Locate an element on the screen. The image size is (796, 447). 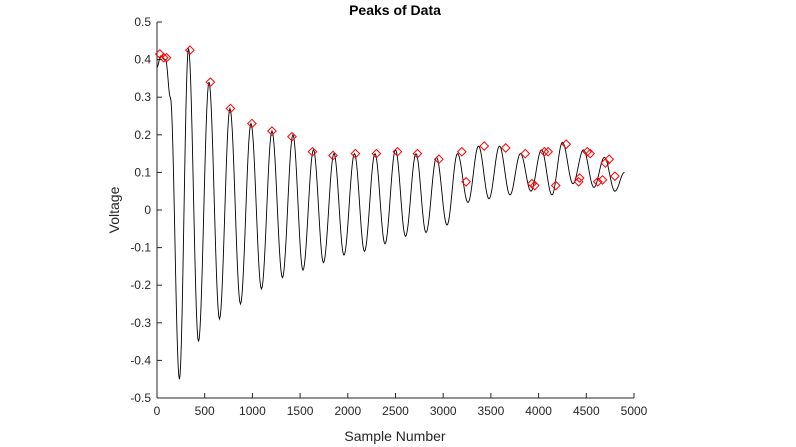
y-tick-label: -0.2 is located at coordinates (140, 285).